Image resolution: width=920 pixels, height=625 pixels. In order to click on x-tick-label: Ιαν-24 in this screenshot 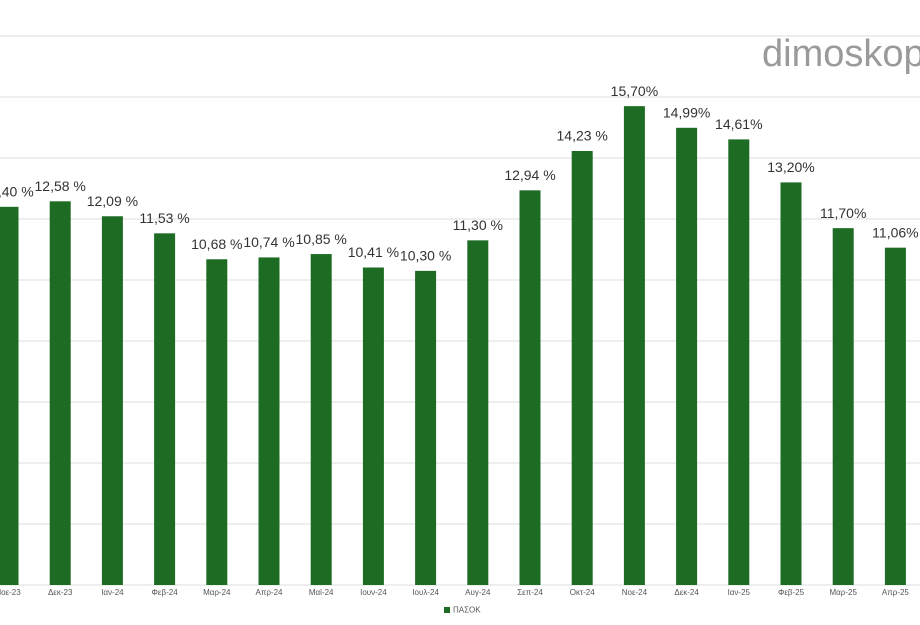, I will do `click(112, 592)`.